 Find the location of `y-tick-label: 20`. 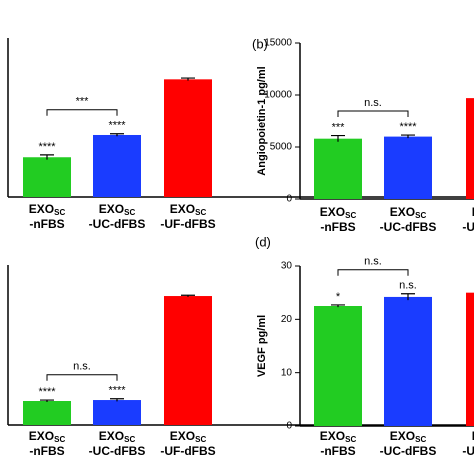

y-tick-label: 20 is located at coordinates (287, 319).